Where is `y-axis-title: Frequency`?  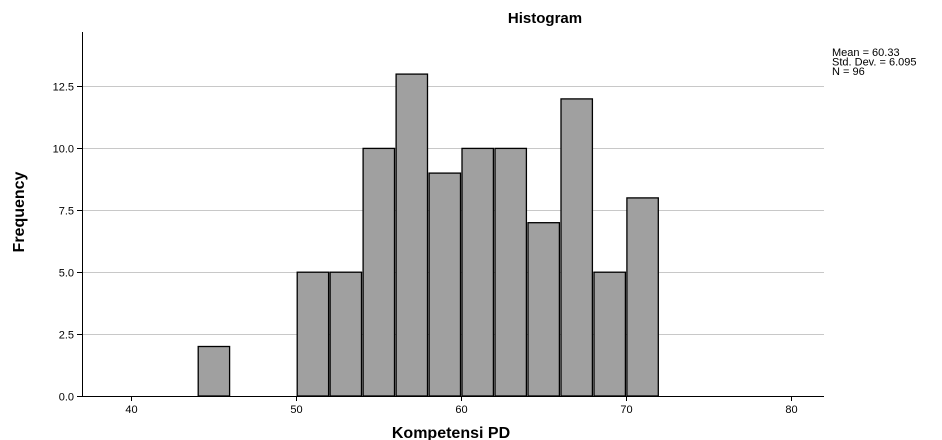
y-axis-title: Frequency is located at coordinates (19, 211).